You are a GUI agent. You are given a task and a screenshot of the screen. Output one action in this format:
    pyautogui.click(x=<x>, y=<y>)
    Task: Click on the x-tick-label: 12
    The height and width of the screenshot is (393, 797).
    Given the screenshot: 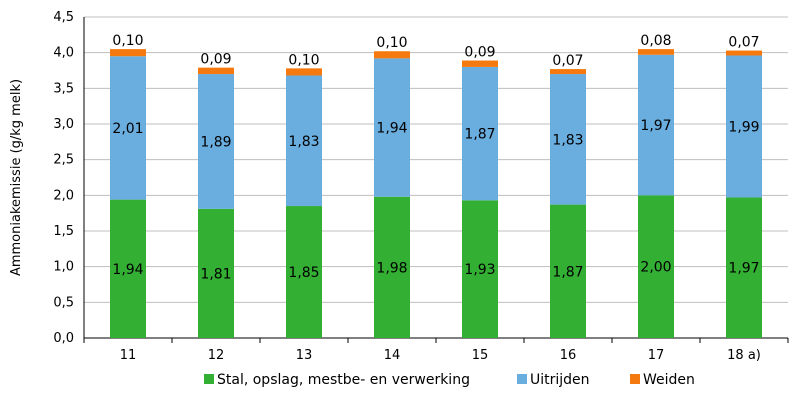 What is the action you would take?
    pyautogui.click(x=216, y=355)
    